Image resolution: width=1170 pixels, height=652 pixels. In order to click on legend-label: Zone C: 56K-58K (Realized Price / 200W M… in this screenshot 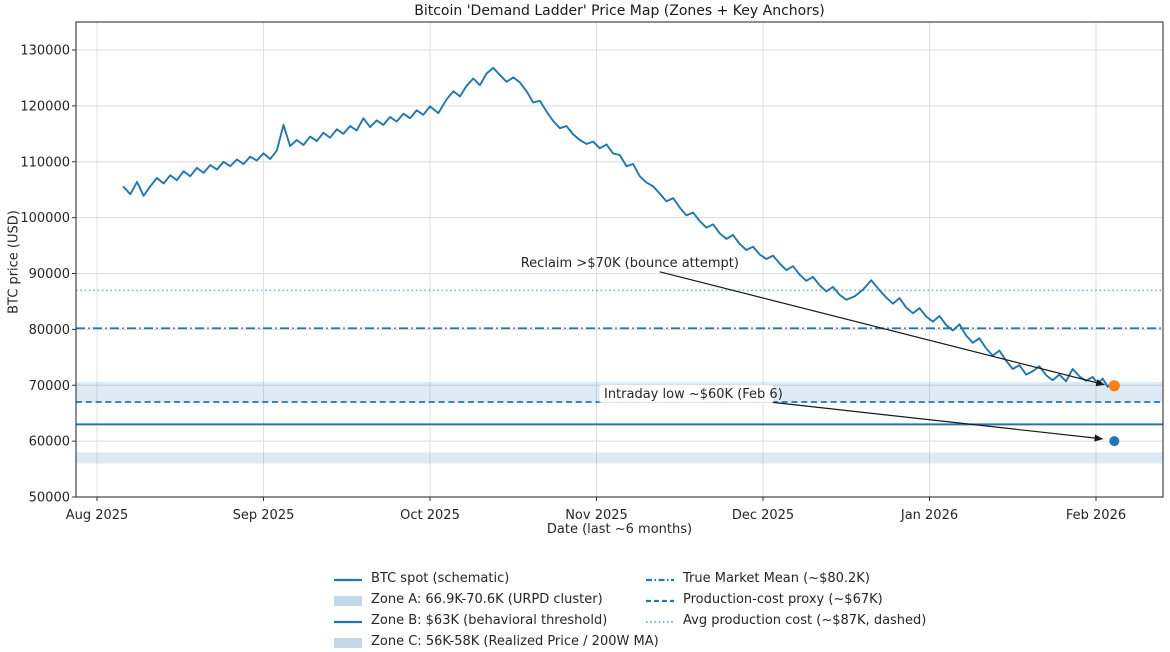, I will do `click(515, 641)`.